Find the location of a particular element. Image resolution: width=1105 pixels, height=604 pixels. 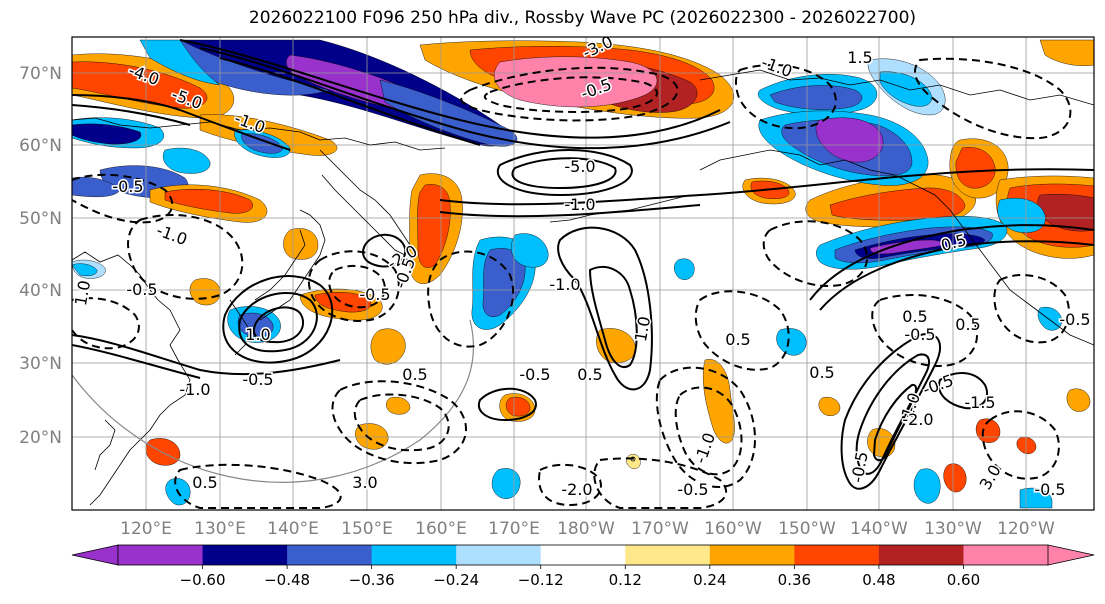

colorbar-tick-label: −0.24 is located at coordinates (456, 580).